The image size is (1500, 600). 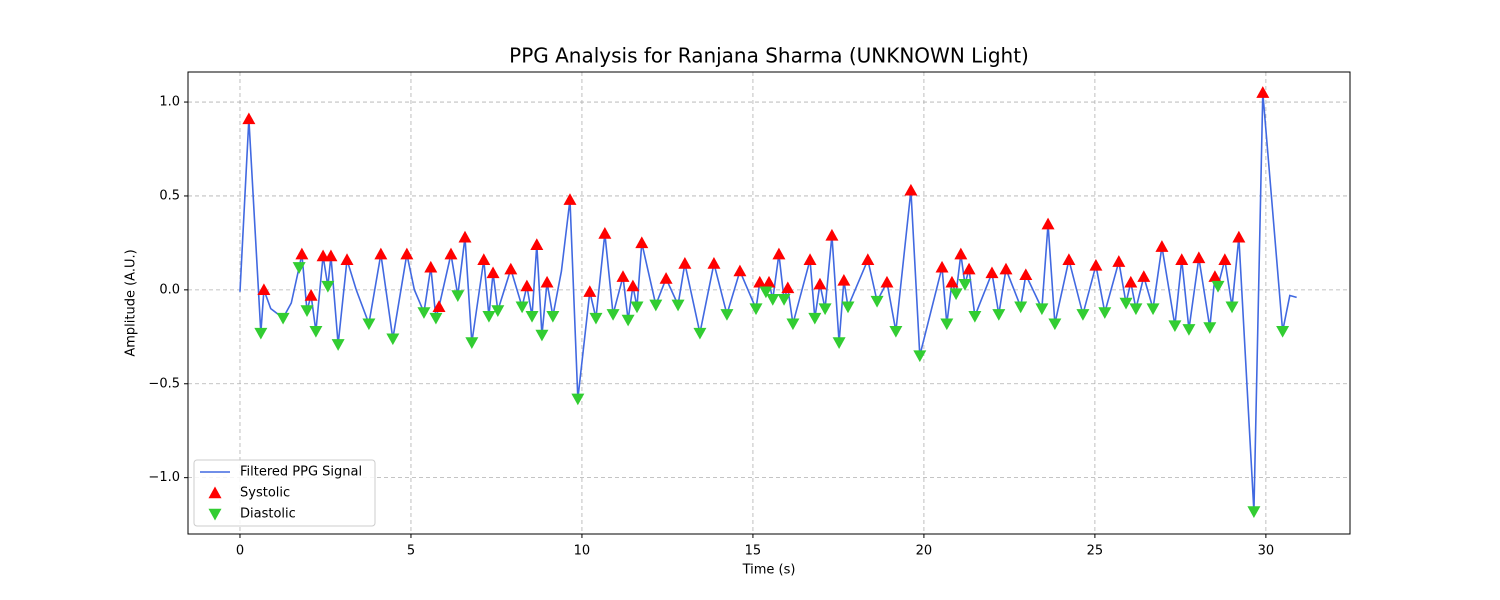 I want to click on y-axis-label: Amplitude (A.U.), so click(x=131, y=302).